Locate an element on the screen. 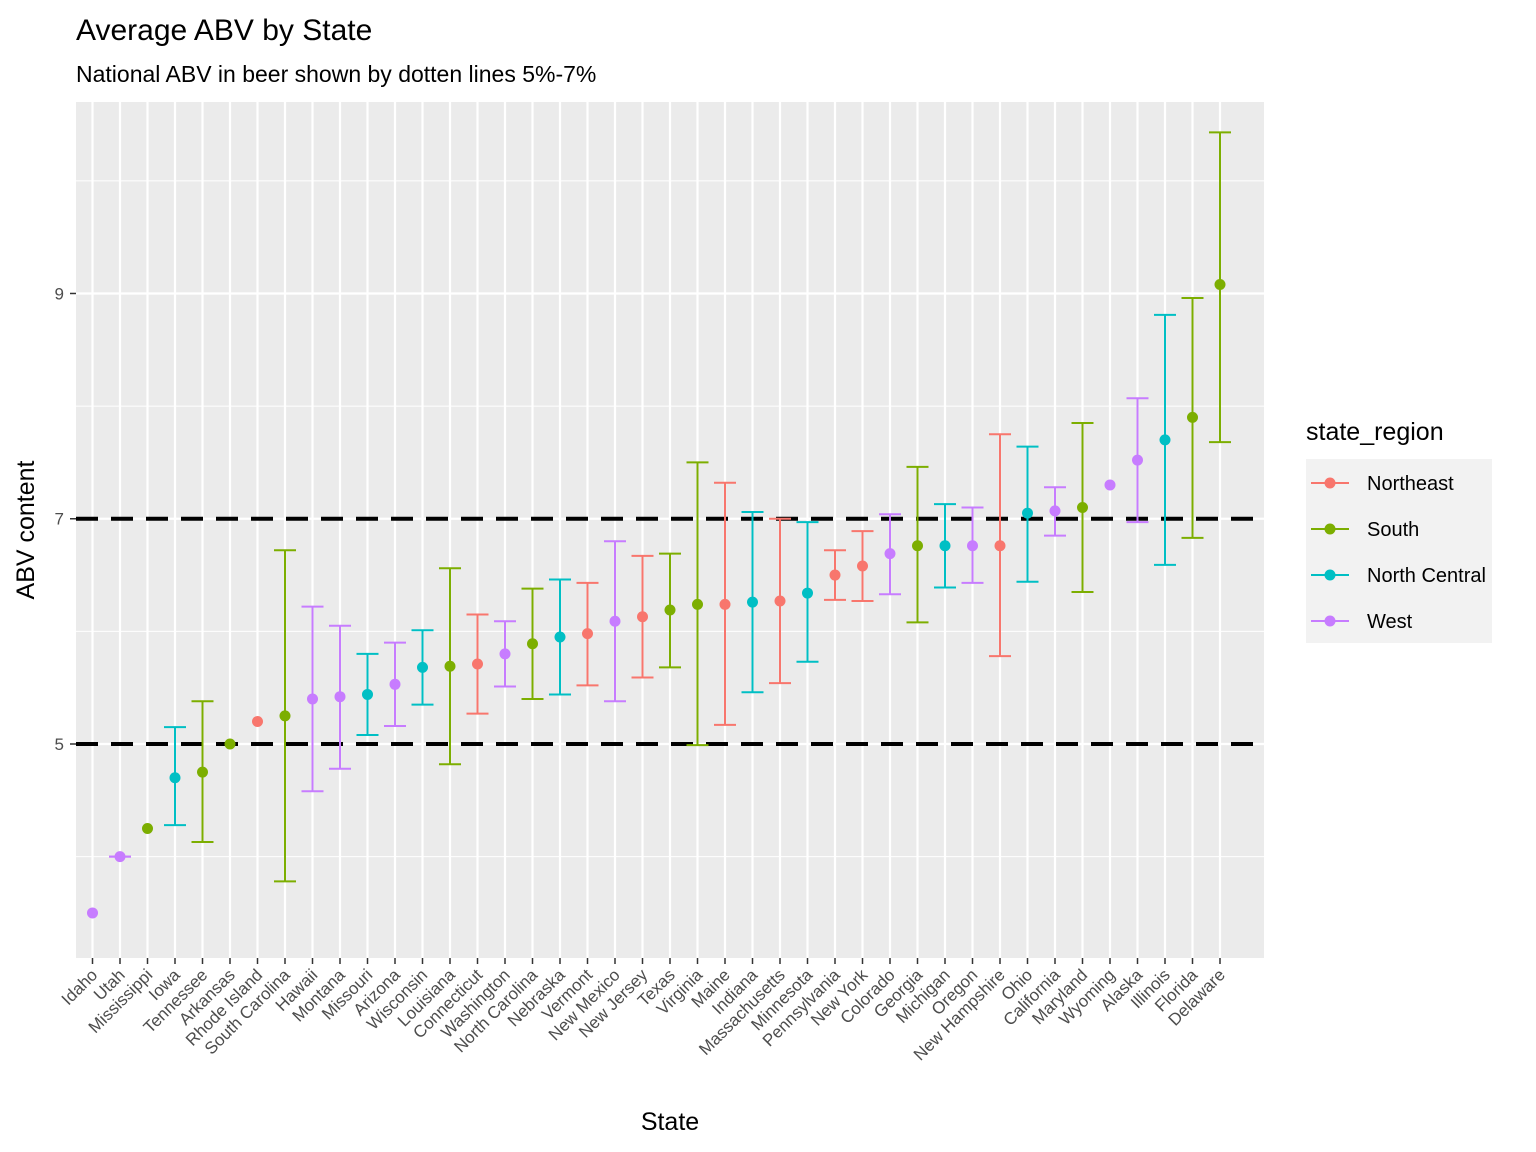 The image size is (1536, 1152). legend-item: Northeast is located at coordinates (1381, 483).